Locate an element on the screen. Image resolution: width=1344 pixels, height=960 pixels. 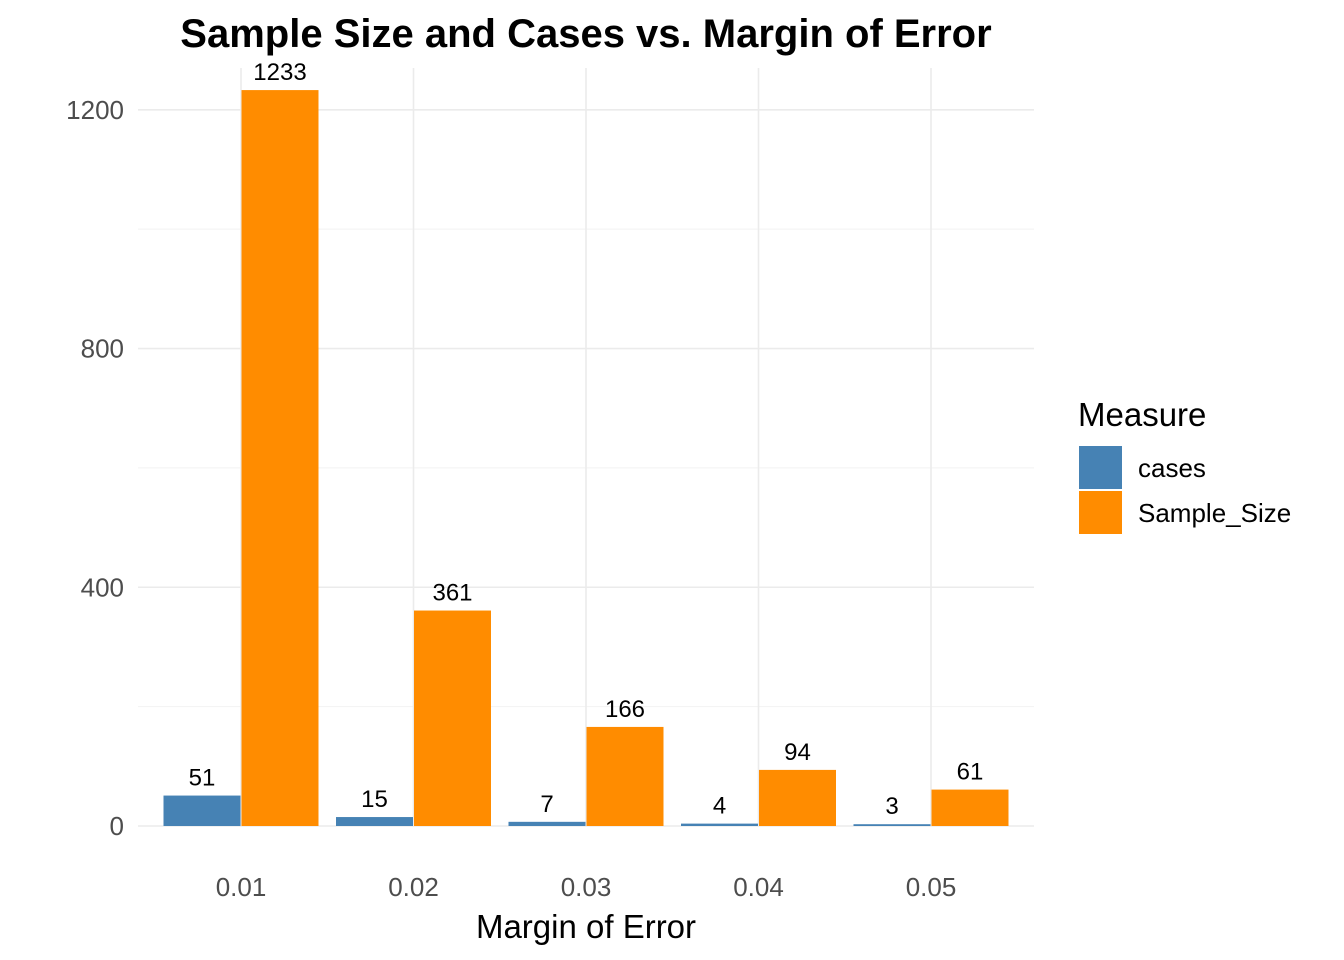
data-label: 94 is located at coordinates (797, 752).